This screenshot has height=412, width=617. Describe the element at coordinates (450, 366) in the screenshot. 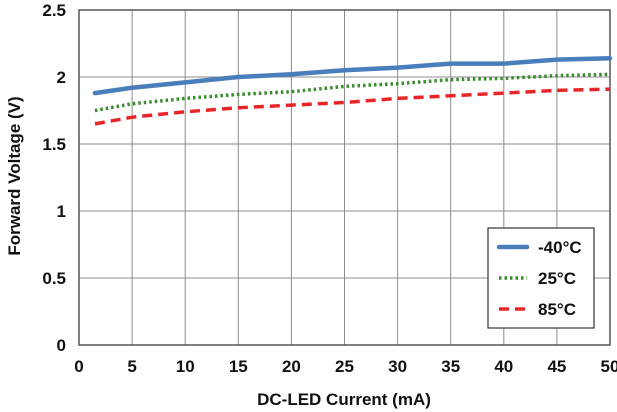

I see `x-tick-label-7: 35` at that location.